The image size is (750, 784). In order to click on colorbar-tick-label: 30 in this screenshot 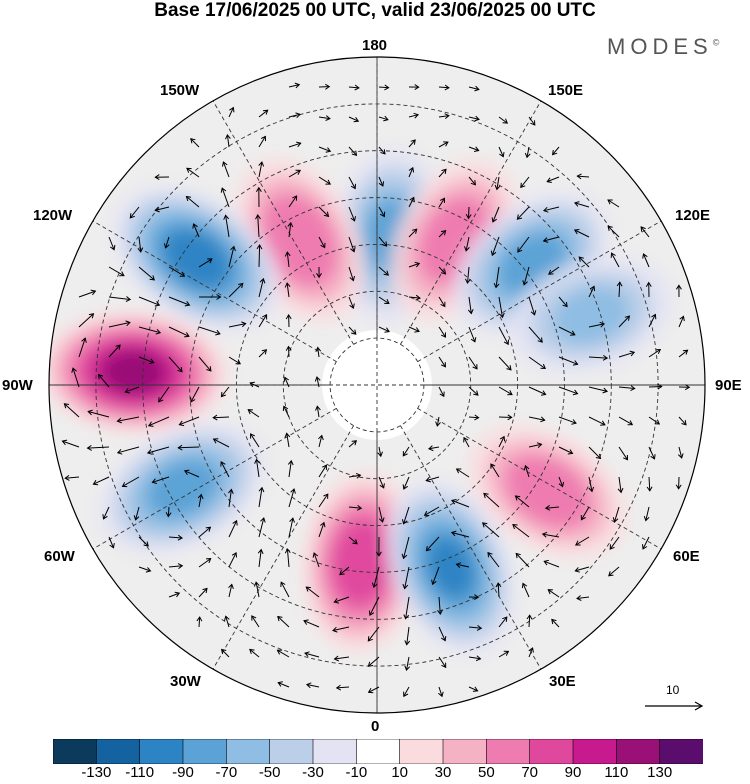, I will do `click(443, 772)`.